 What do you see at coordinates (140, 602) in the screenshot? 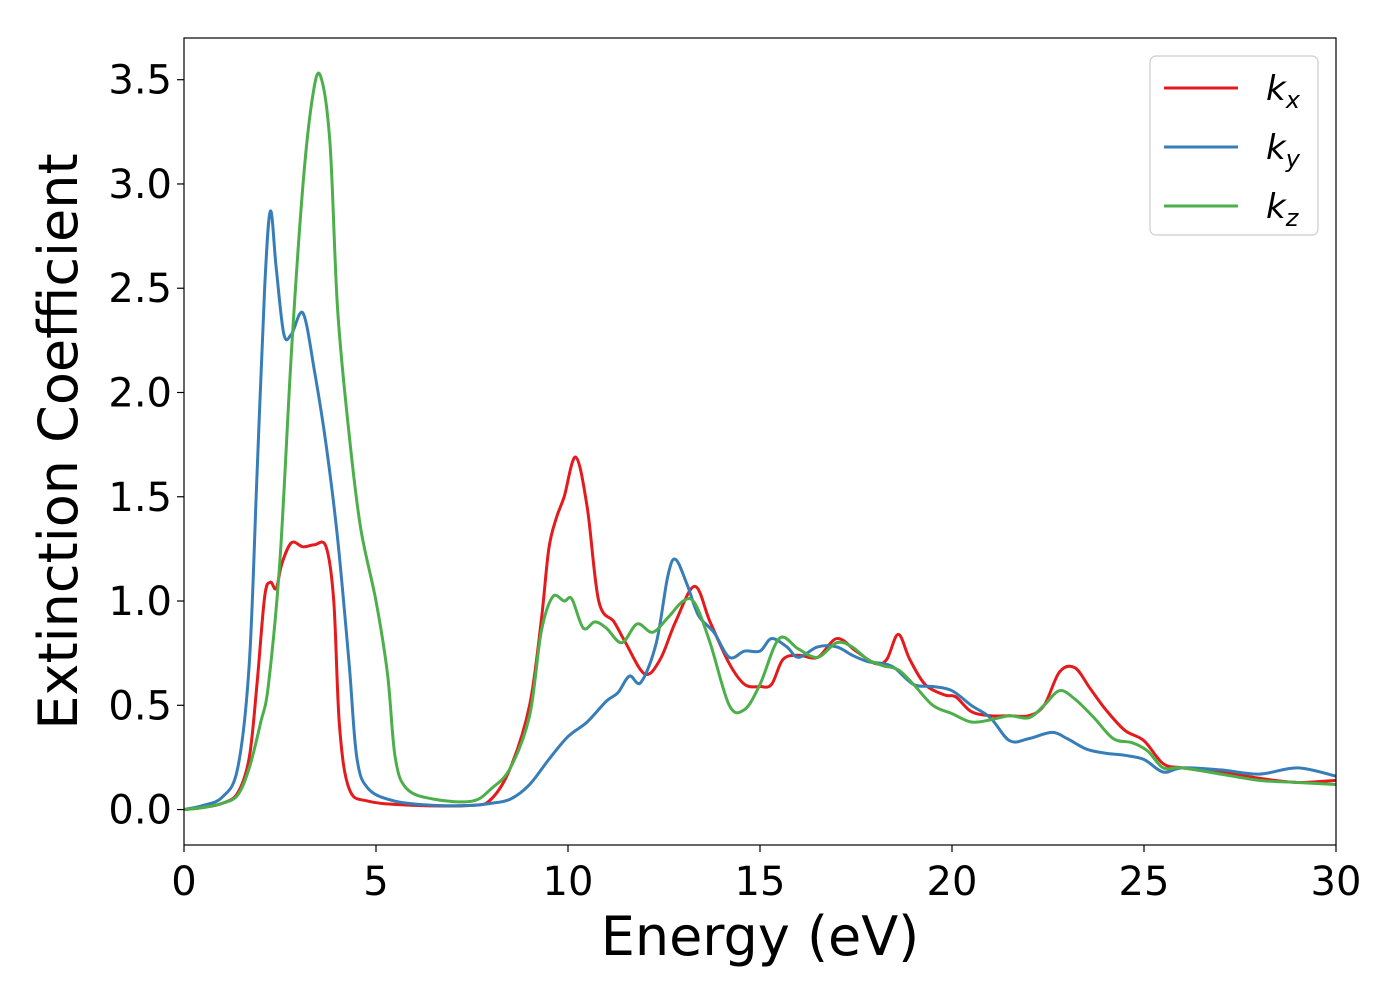
I see `y-tick-label: 1.0` at bounding box center [140, 602].